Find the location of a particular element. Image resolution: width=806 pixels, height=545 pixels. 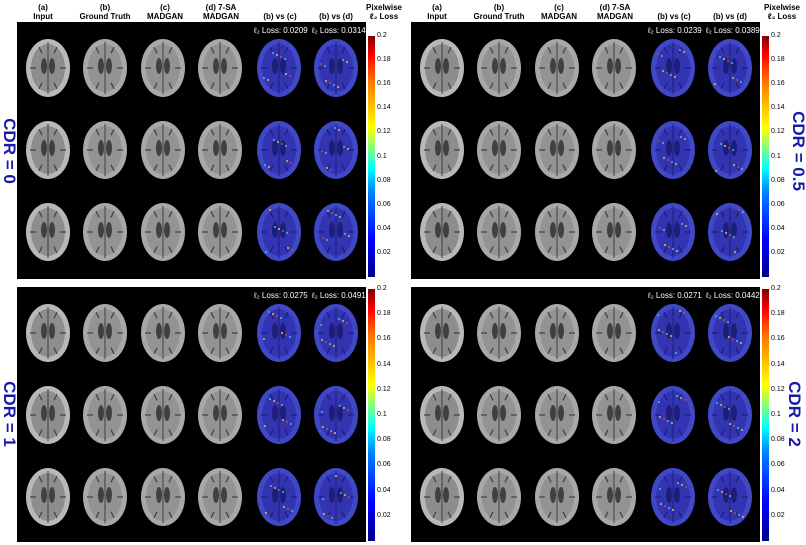

loss-label-cdr1-d: ℓ₂ Loss: 0.0491 is located at coordinates (339, 295).